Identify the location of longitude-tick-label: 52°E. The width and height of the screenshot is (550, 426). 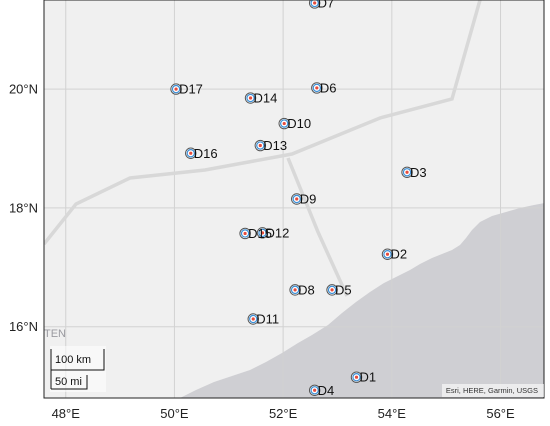
(283, 413).